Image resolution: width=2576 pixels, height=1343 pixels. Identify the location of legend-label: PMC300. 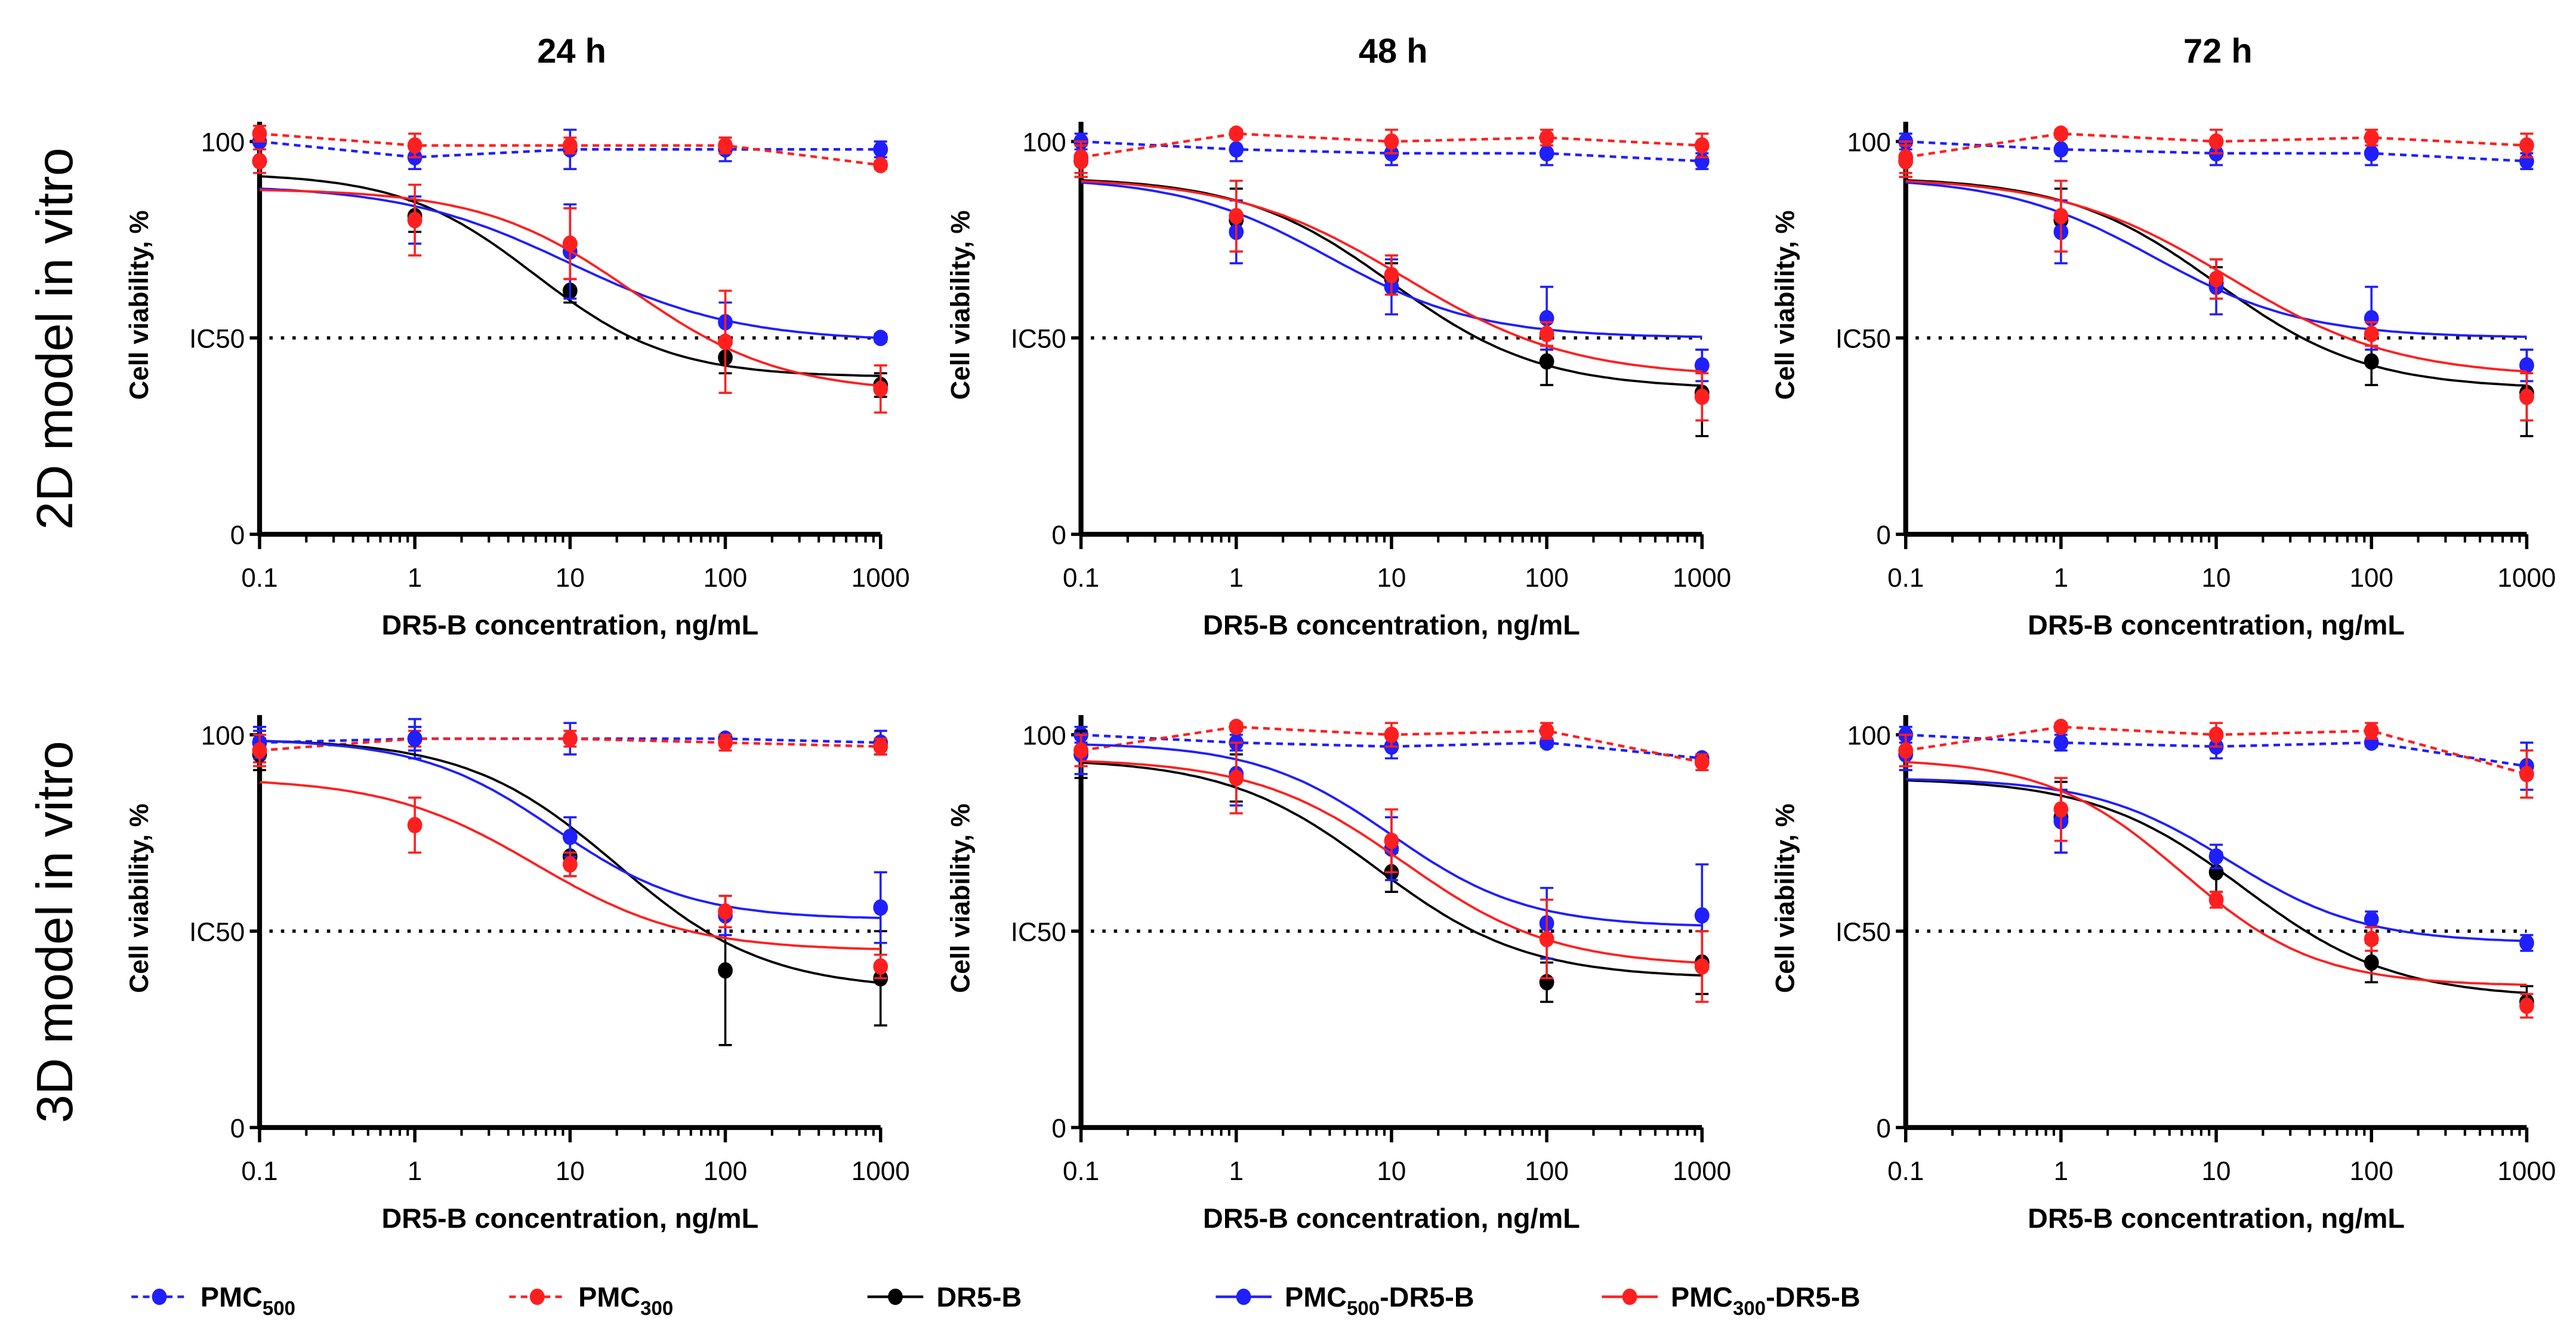
(625, 1300).